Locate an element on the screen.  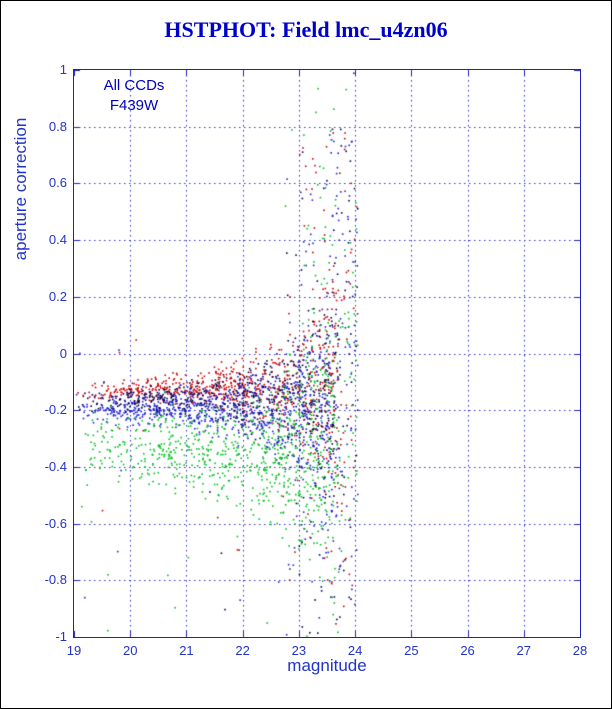
annotation-all-ccds: All CCDs is located at coordinates (134, 85).